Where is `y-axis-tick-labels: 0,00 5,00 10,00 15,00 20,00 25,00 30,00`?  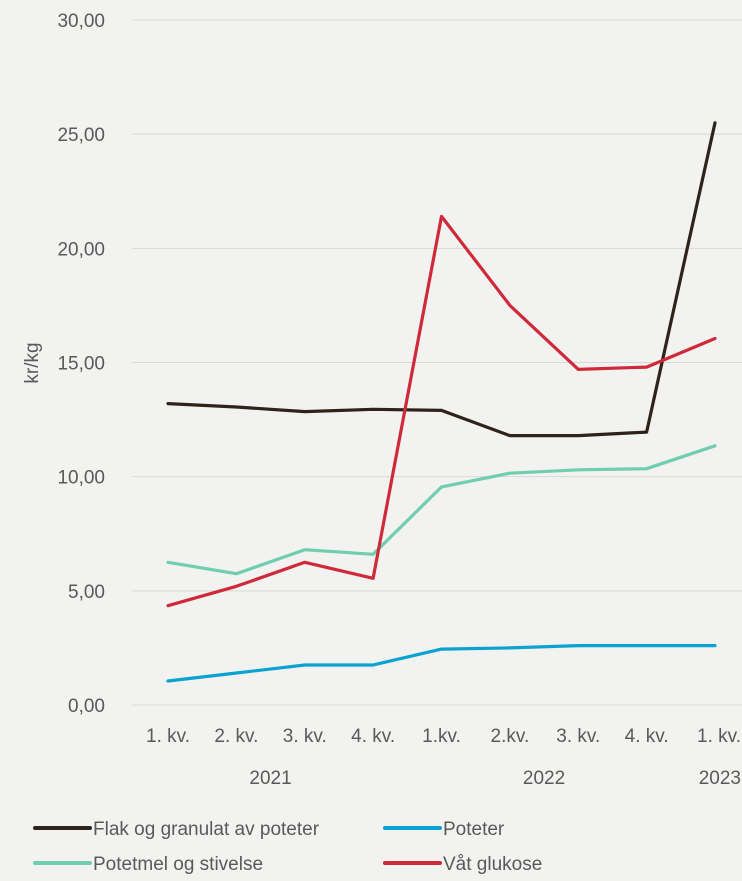
y-axis-tick-labels: 0,00 5,00 10,00 15,00 20,00 25,00 30,00 is located at coordinates (81, 364).